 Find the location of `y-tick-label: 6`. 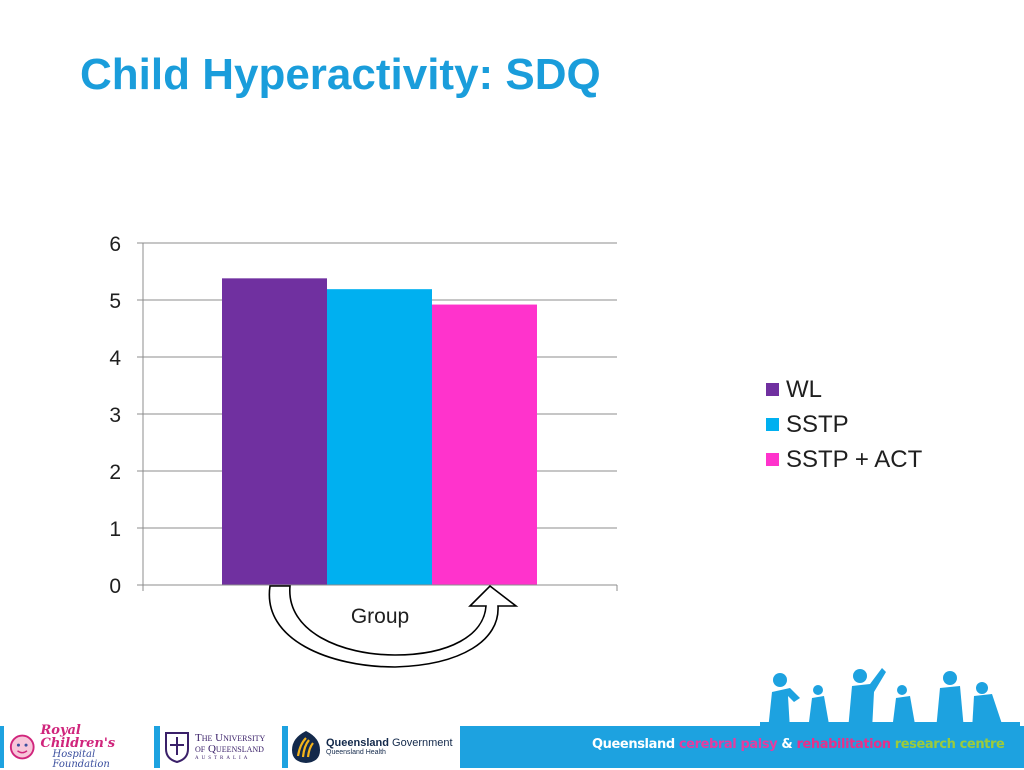

y-tick-label: 6 is located at coordinates (115, 244).